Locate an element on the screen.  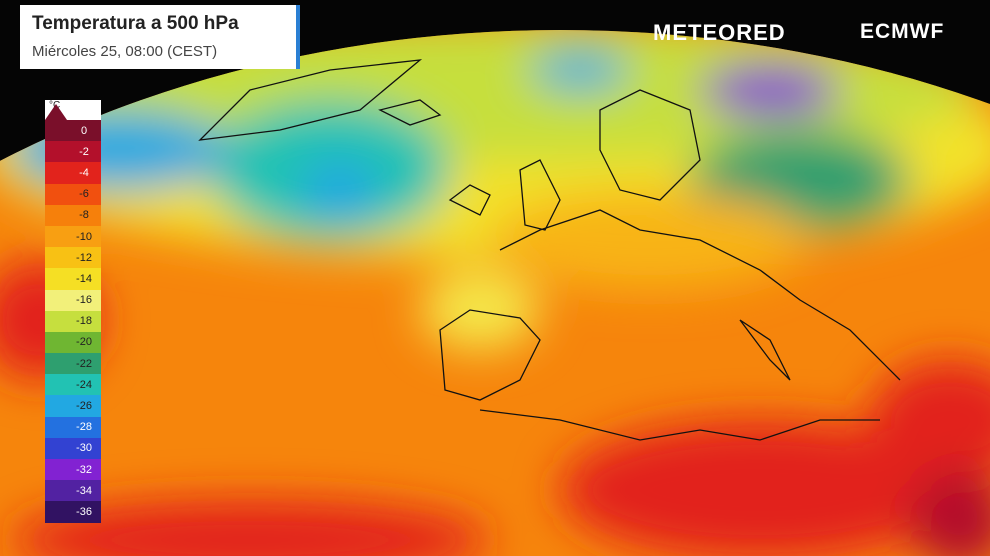
brand-logo: METEORED is located at coordinates (719, 32).